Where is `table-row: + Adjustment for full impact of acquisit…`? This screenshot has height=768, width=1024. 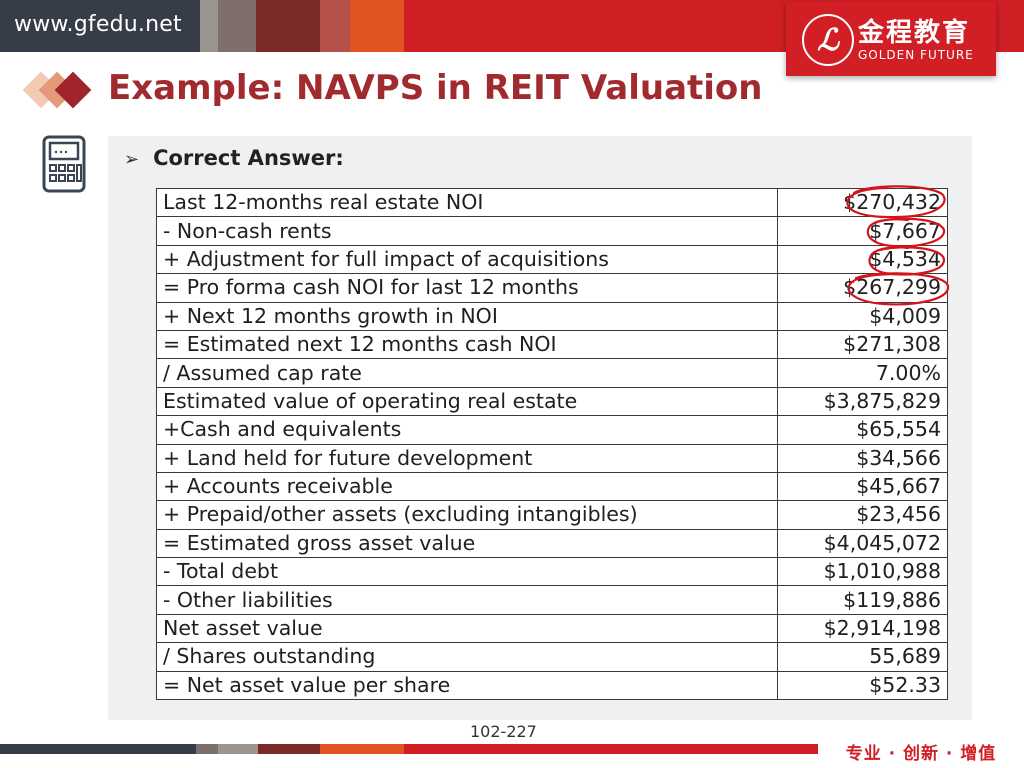
table-row: + Adjustment for full impact of acquisit… is located at coordinates (552, 259).